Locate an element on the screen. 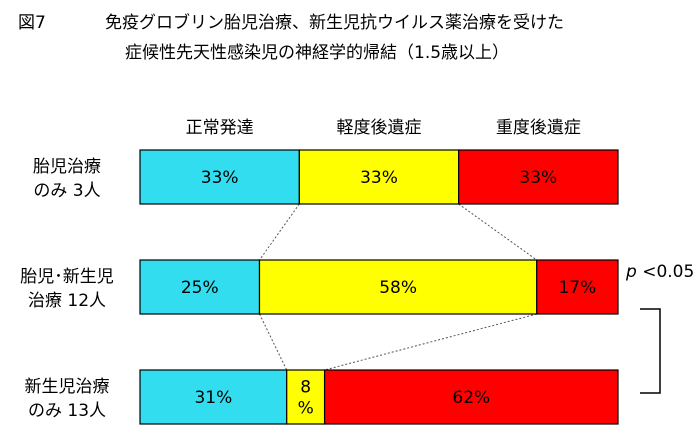 The width and height of the screenshot is (700, 448). title-line-1: 図7 免疫グロブリン胎児治療、新生児抗ウイルス薬治療を受けた is located at coordinates (358, 23).